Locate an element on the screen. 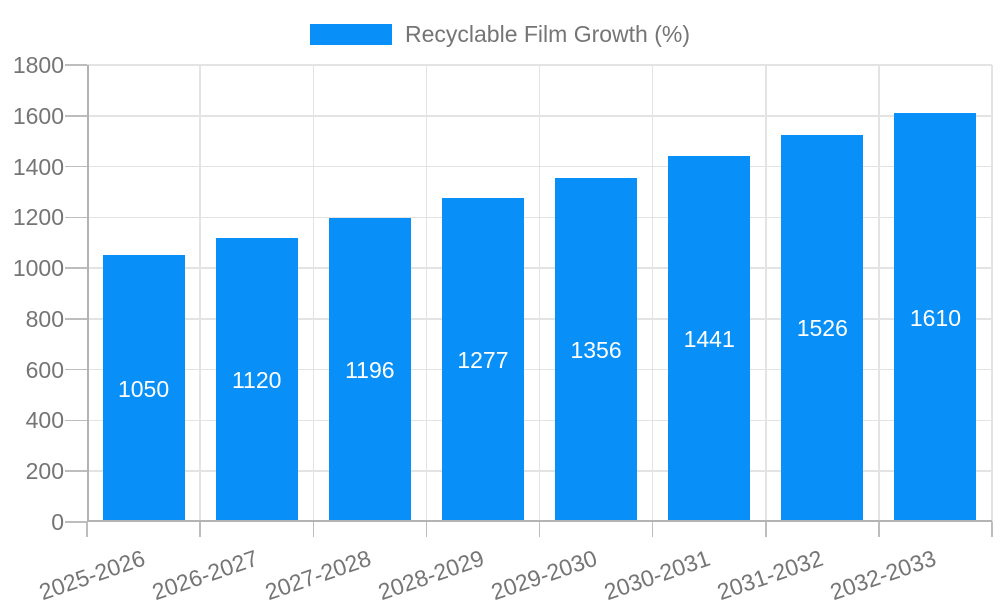 The height and width of the screenshot is (600, 1000). y-axis-tick-label: 800 is located at coordinates (44, 318).